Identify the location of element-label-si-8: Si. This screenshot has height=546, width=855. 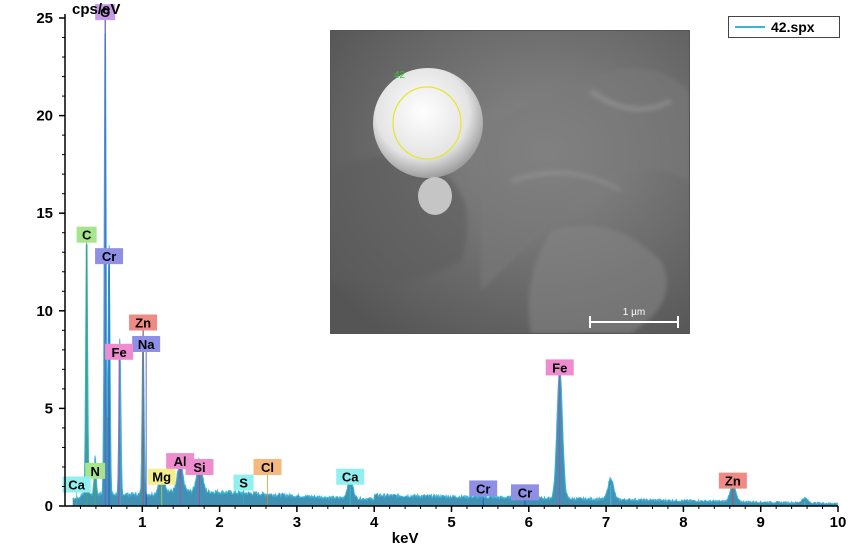
(199, 482).